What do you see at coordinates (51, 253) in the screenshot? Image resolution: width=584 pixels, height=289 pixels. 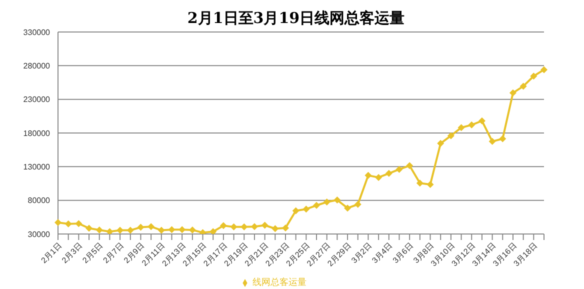 I see `x-tick-label: 2月1日` at bounding box center [51, 253].